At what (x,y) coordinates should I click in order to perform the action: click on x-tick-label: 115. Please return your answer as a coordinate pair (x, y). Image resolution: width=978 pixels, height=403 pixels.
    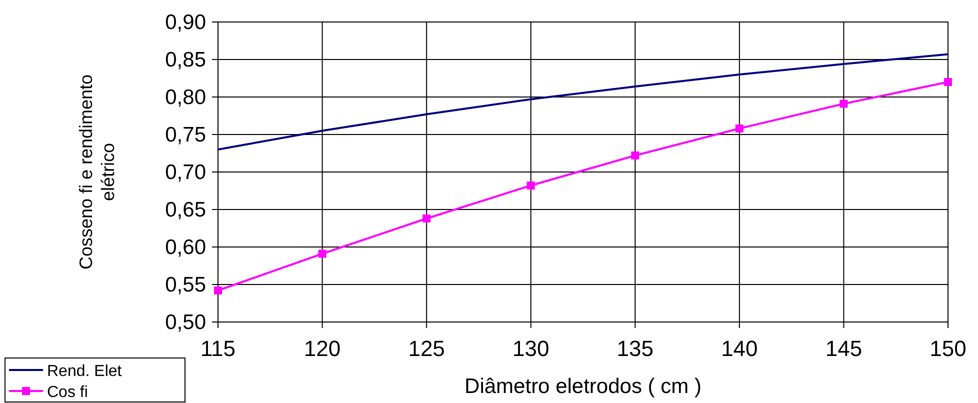
    Looking at the image, I should click on (218, 348).